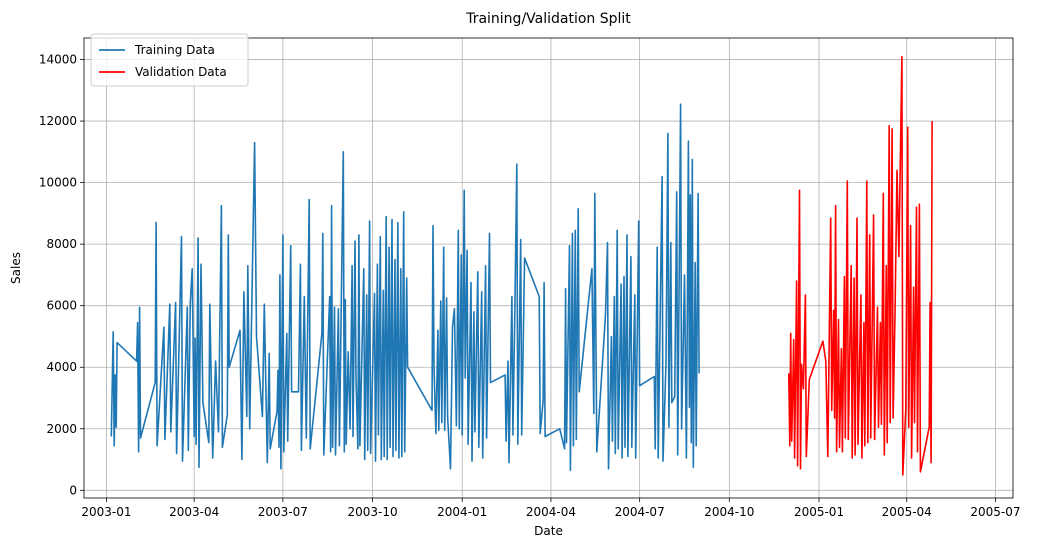  Describe the element at coordinates (995, 512) in the screenshot. I see `x-tick-label: 2005-07` at that location.